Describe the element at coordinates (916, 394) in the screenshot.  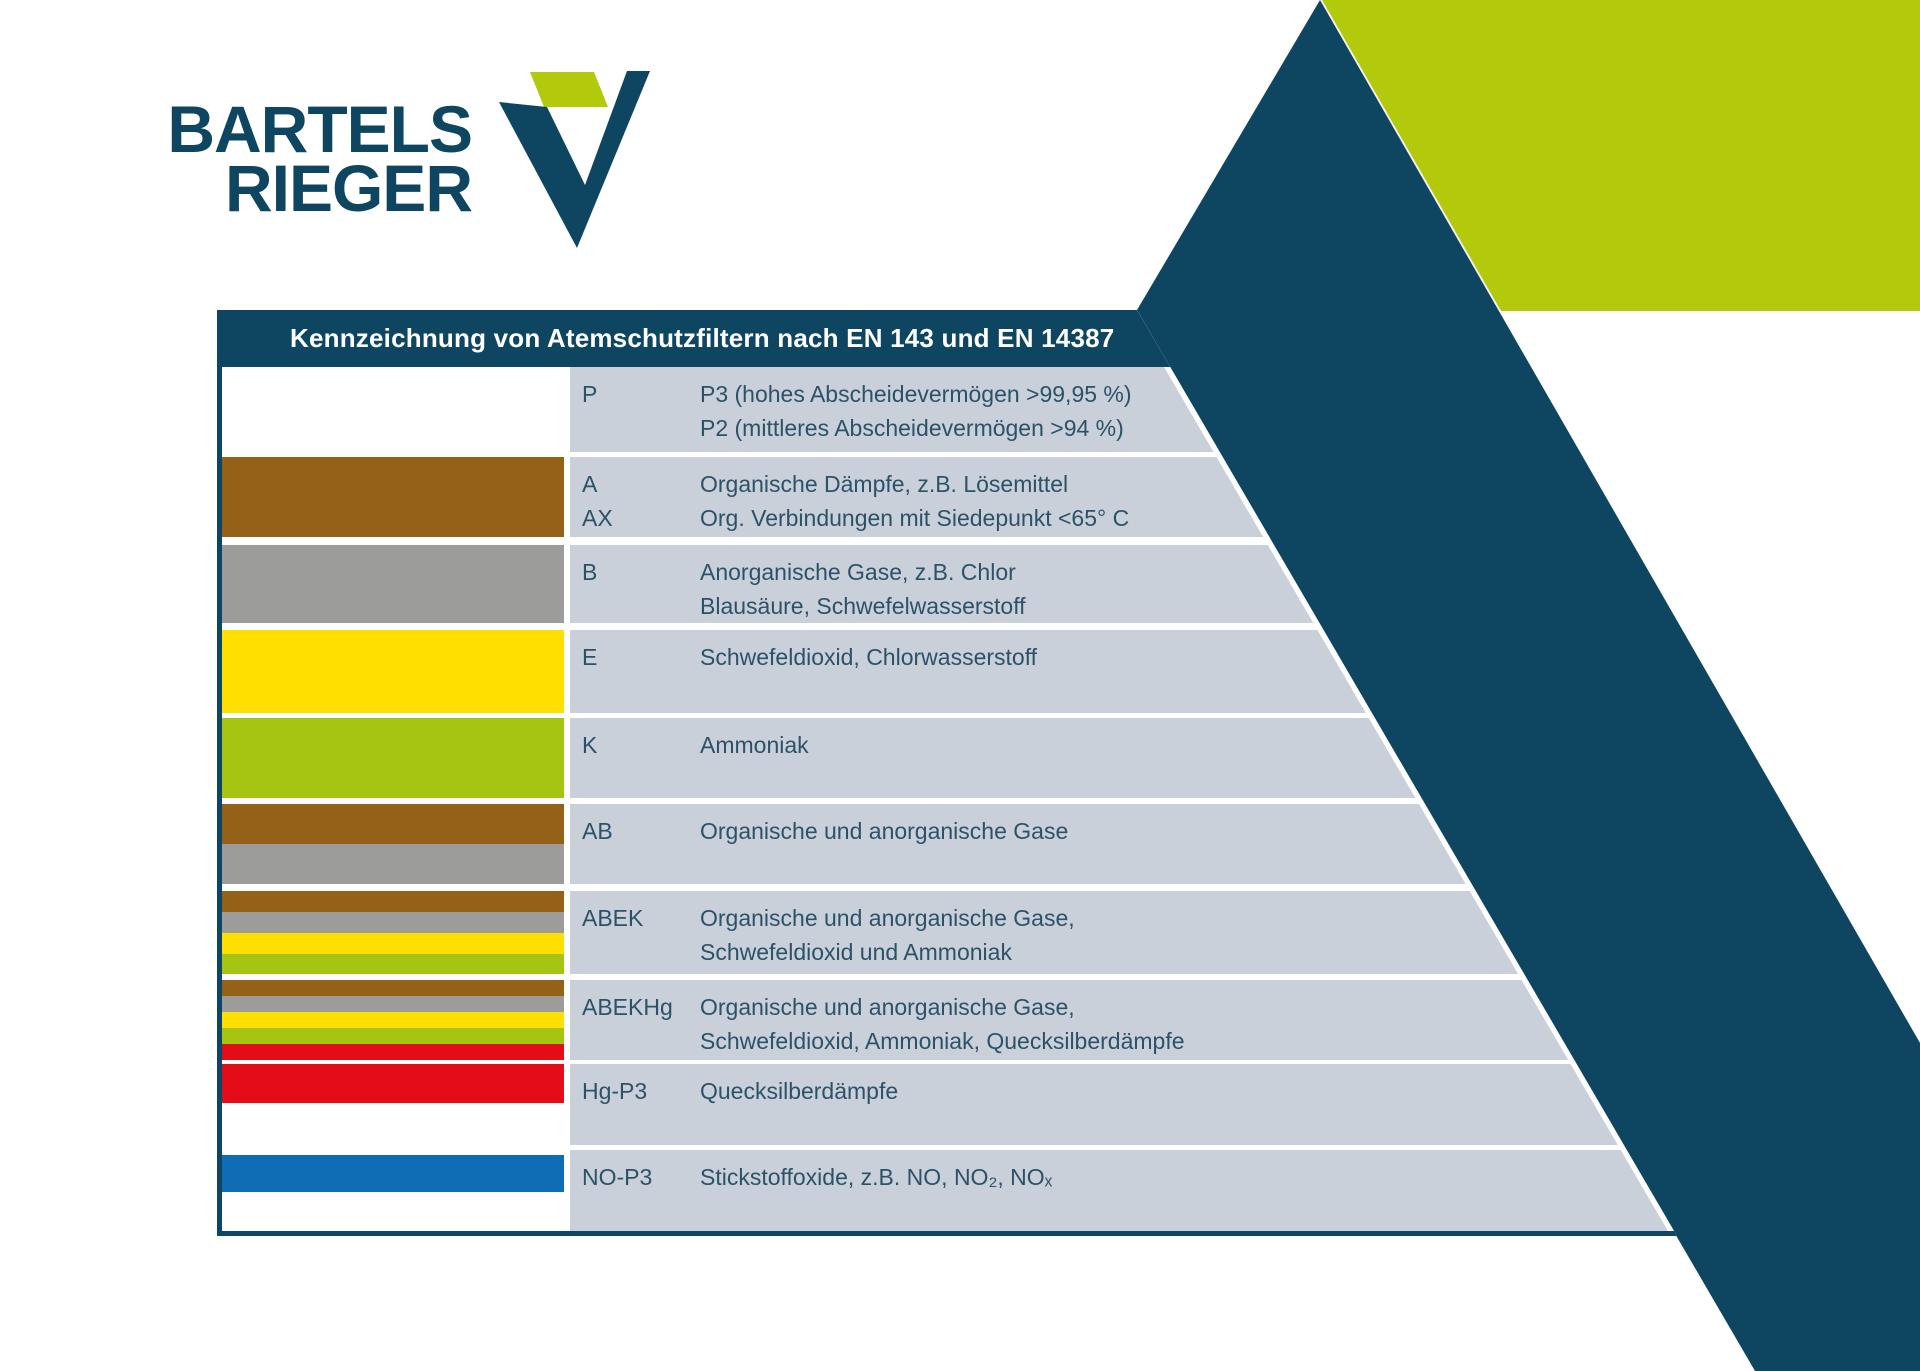
I see `filter-description-line: P3 (hohes Abscheidevermögen >99,95 %)` at that location.